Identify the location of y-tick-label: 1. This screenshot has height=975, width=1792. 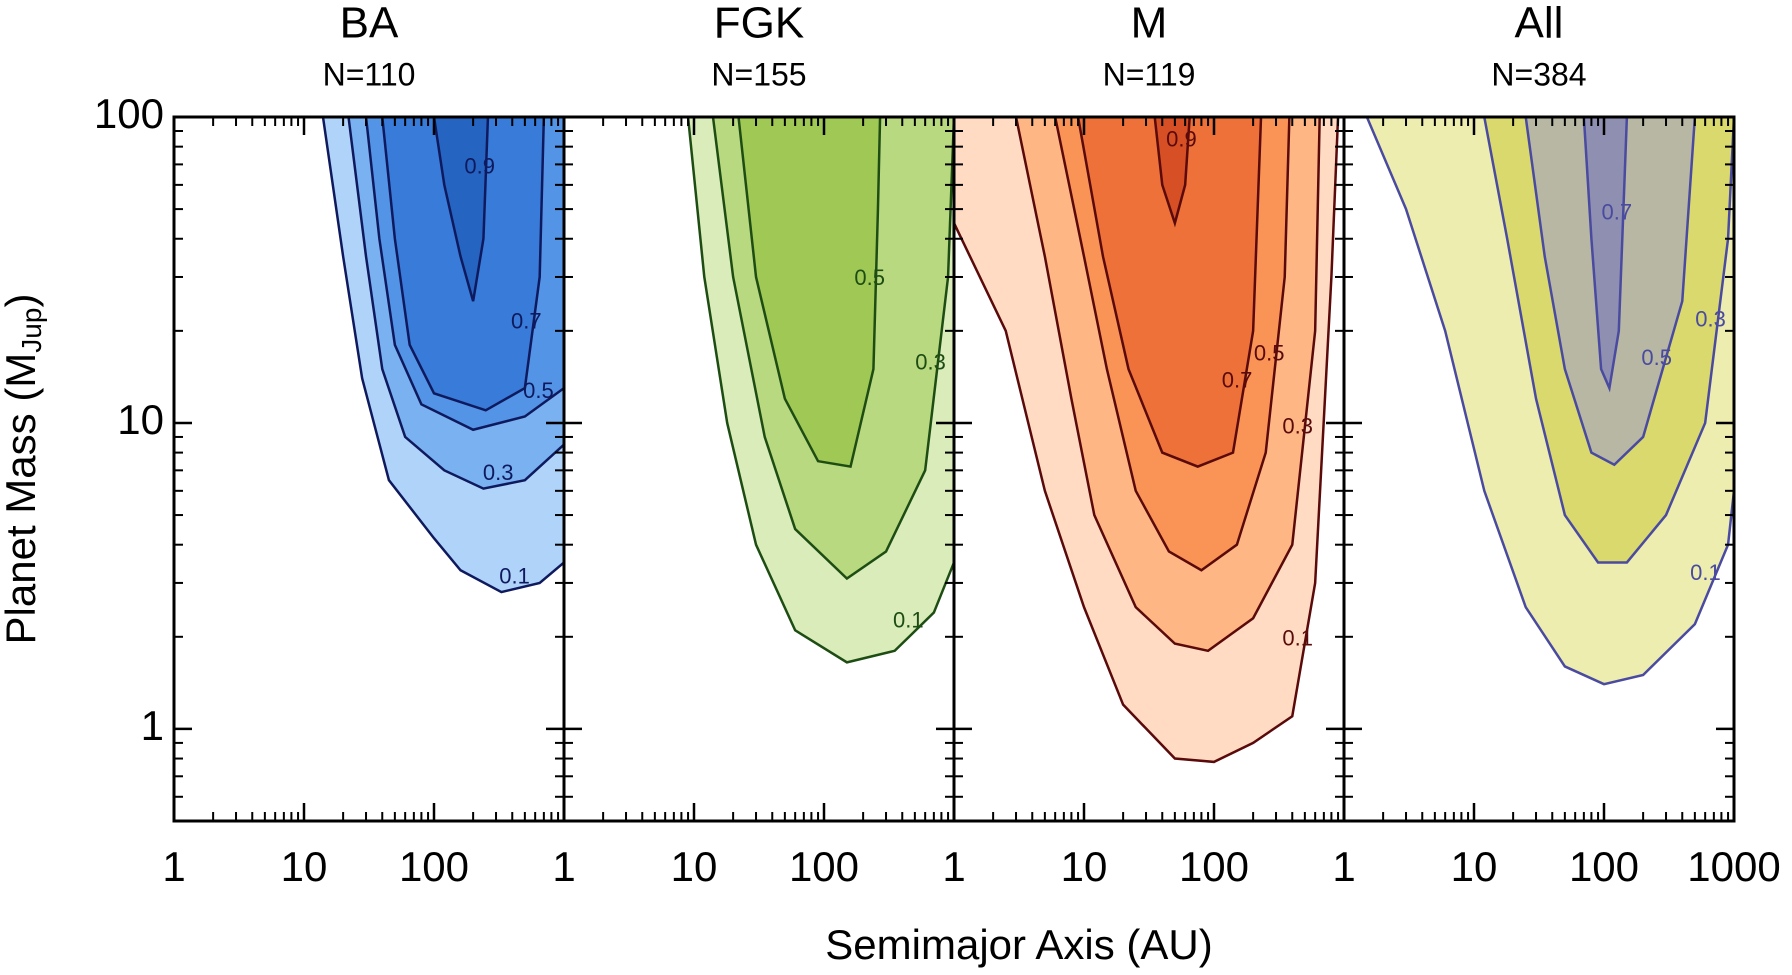
(152, 725).